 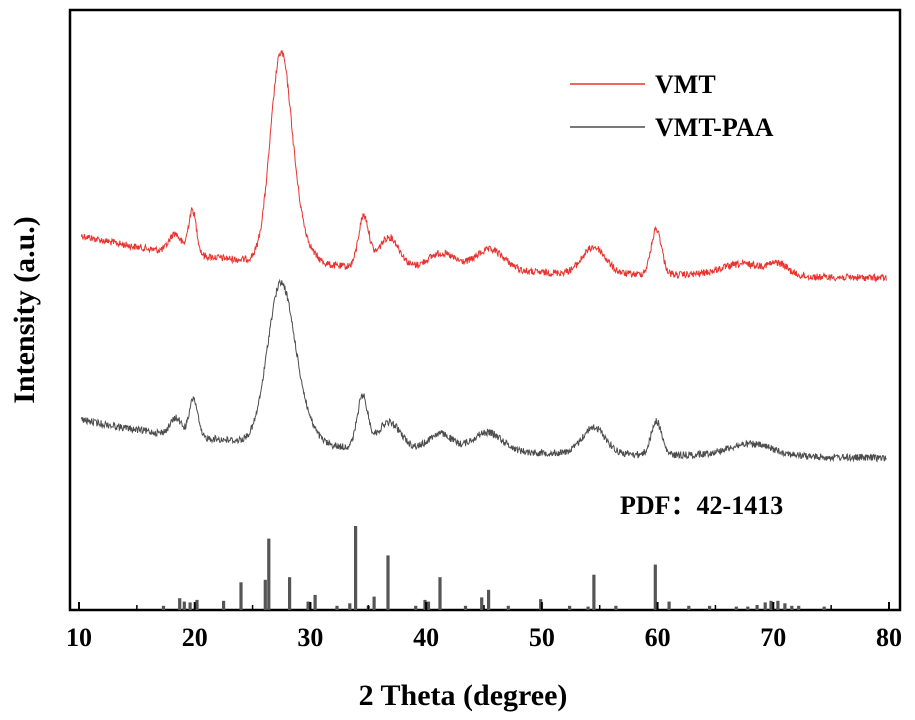 I want to click on x-tick-label-10: 10, so click(x=79, y=637).